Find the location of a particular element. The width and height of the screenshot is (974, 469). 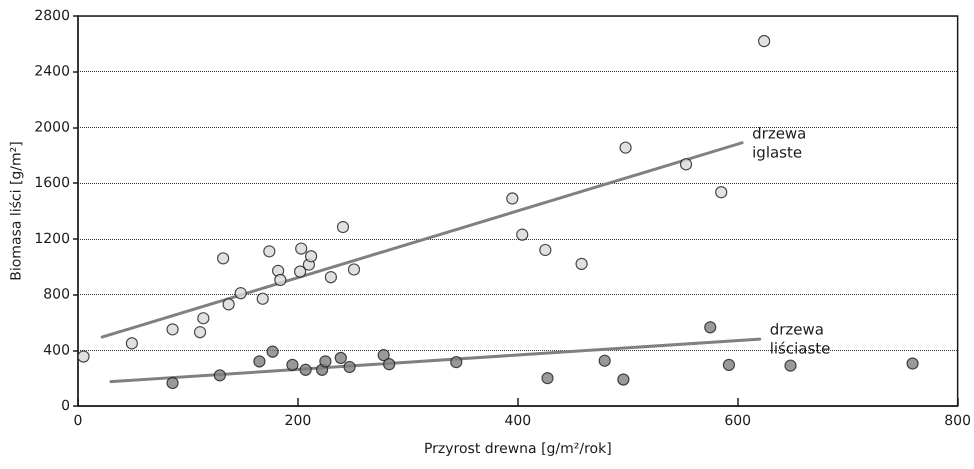

y-axis-title: Biomasa liści [g/m²] is located at coordinates (16, 211).